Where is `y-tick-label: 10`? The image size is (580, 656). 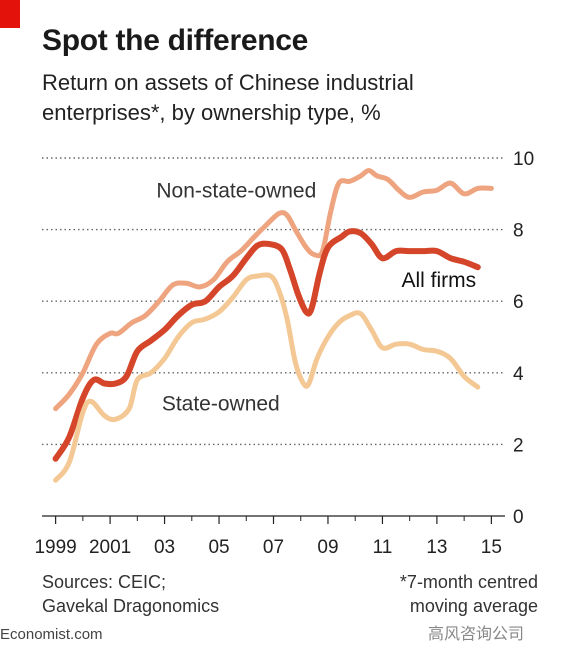
y-tick-label: 10 is located at coordinates (523, 159).